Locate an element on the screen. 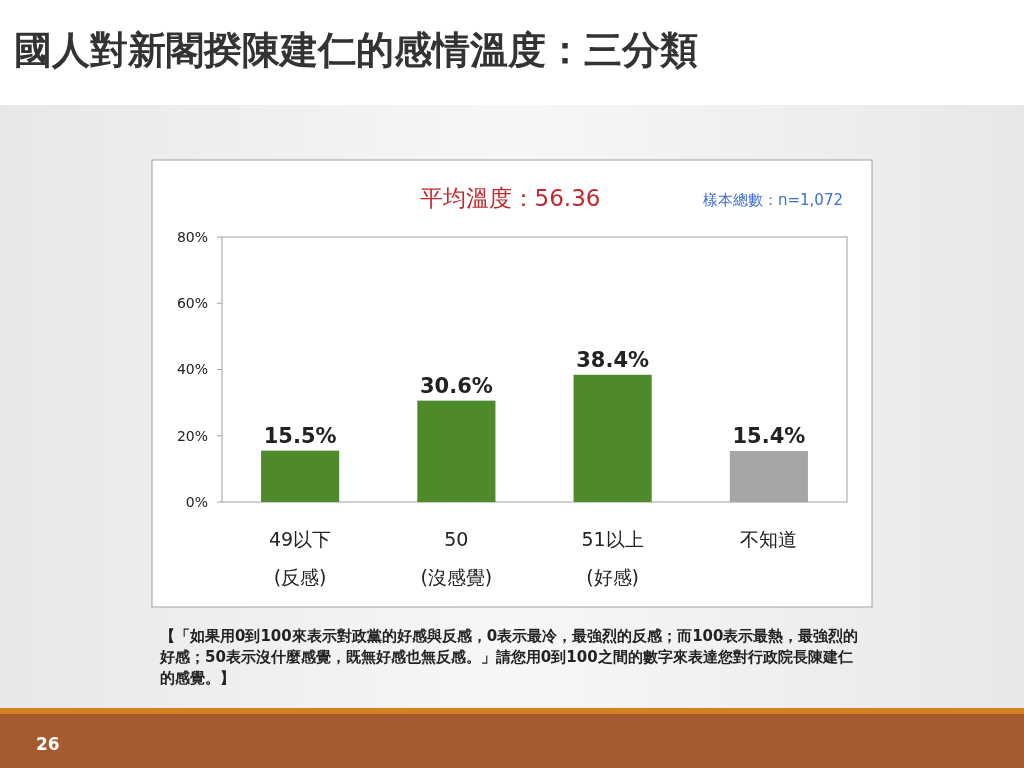  data-label: 30.6% is located at coordinates (456, 385).